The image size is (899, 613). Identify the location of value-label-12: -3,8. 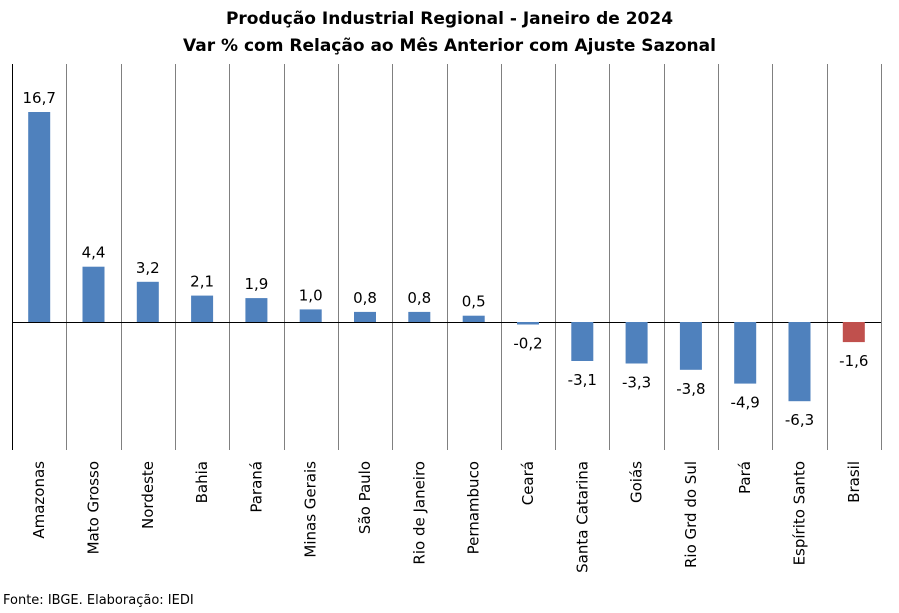
(690, 389).